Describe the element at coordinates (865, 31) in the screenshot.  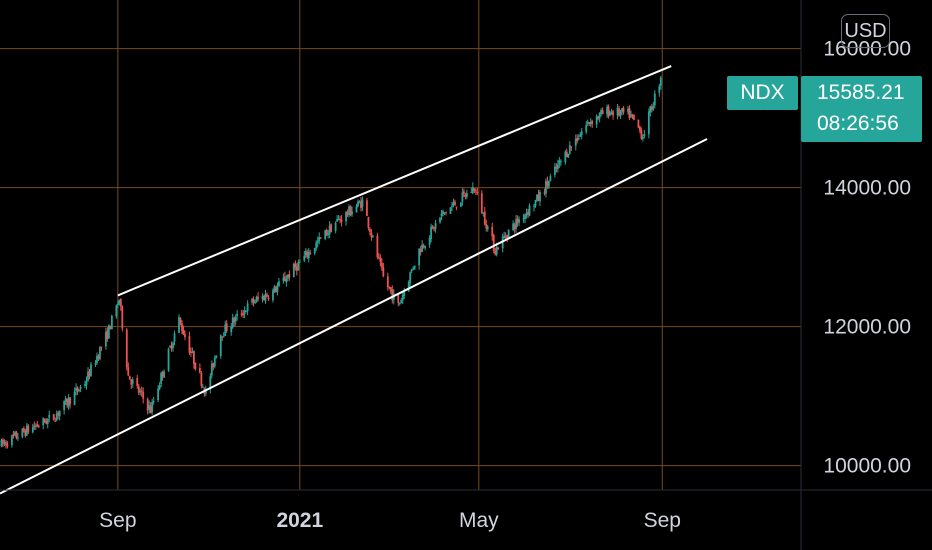
I see `currency-label: USD` at that location.